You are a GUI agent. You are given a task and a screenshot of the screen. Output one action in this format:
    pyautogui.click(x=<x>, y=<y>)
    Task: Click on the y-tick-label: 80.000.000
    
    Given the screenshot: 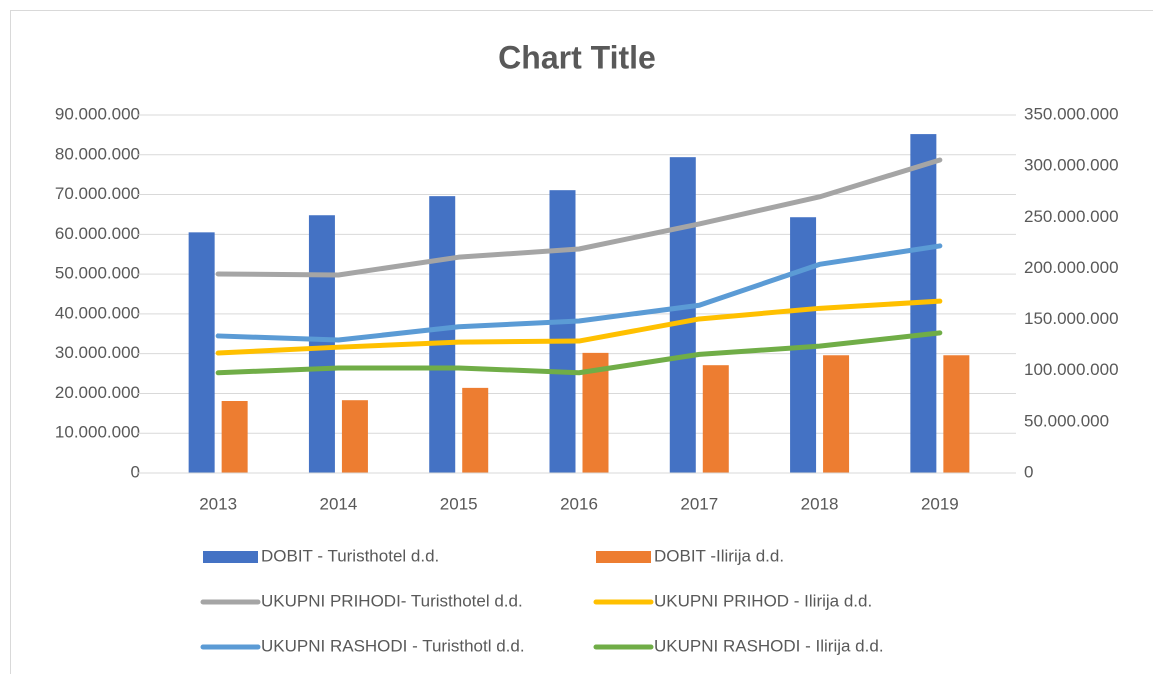 What is the action you would take?
    pyautogui.click(x=97, y=153)
    